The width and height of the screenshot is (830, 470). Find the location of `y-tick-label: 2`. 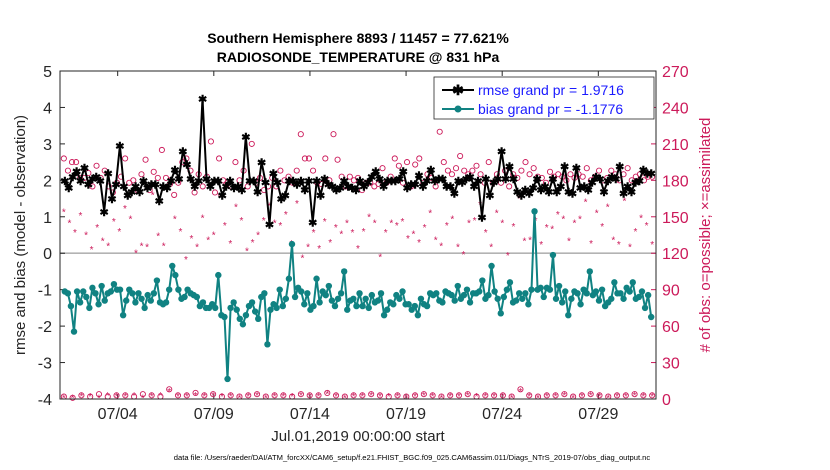

y-tick-label: 2 is located at coordinates (47, 181).